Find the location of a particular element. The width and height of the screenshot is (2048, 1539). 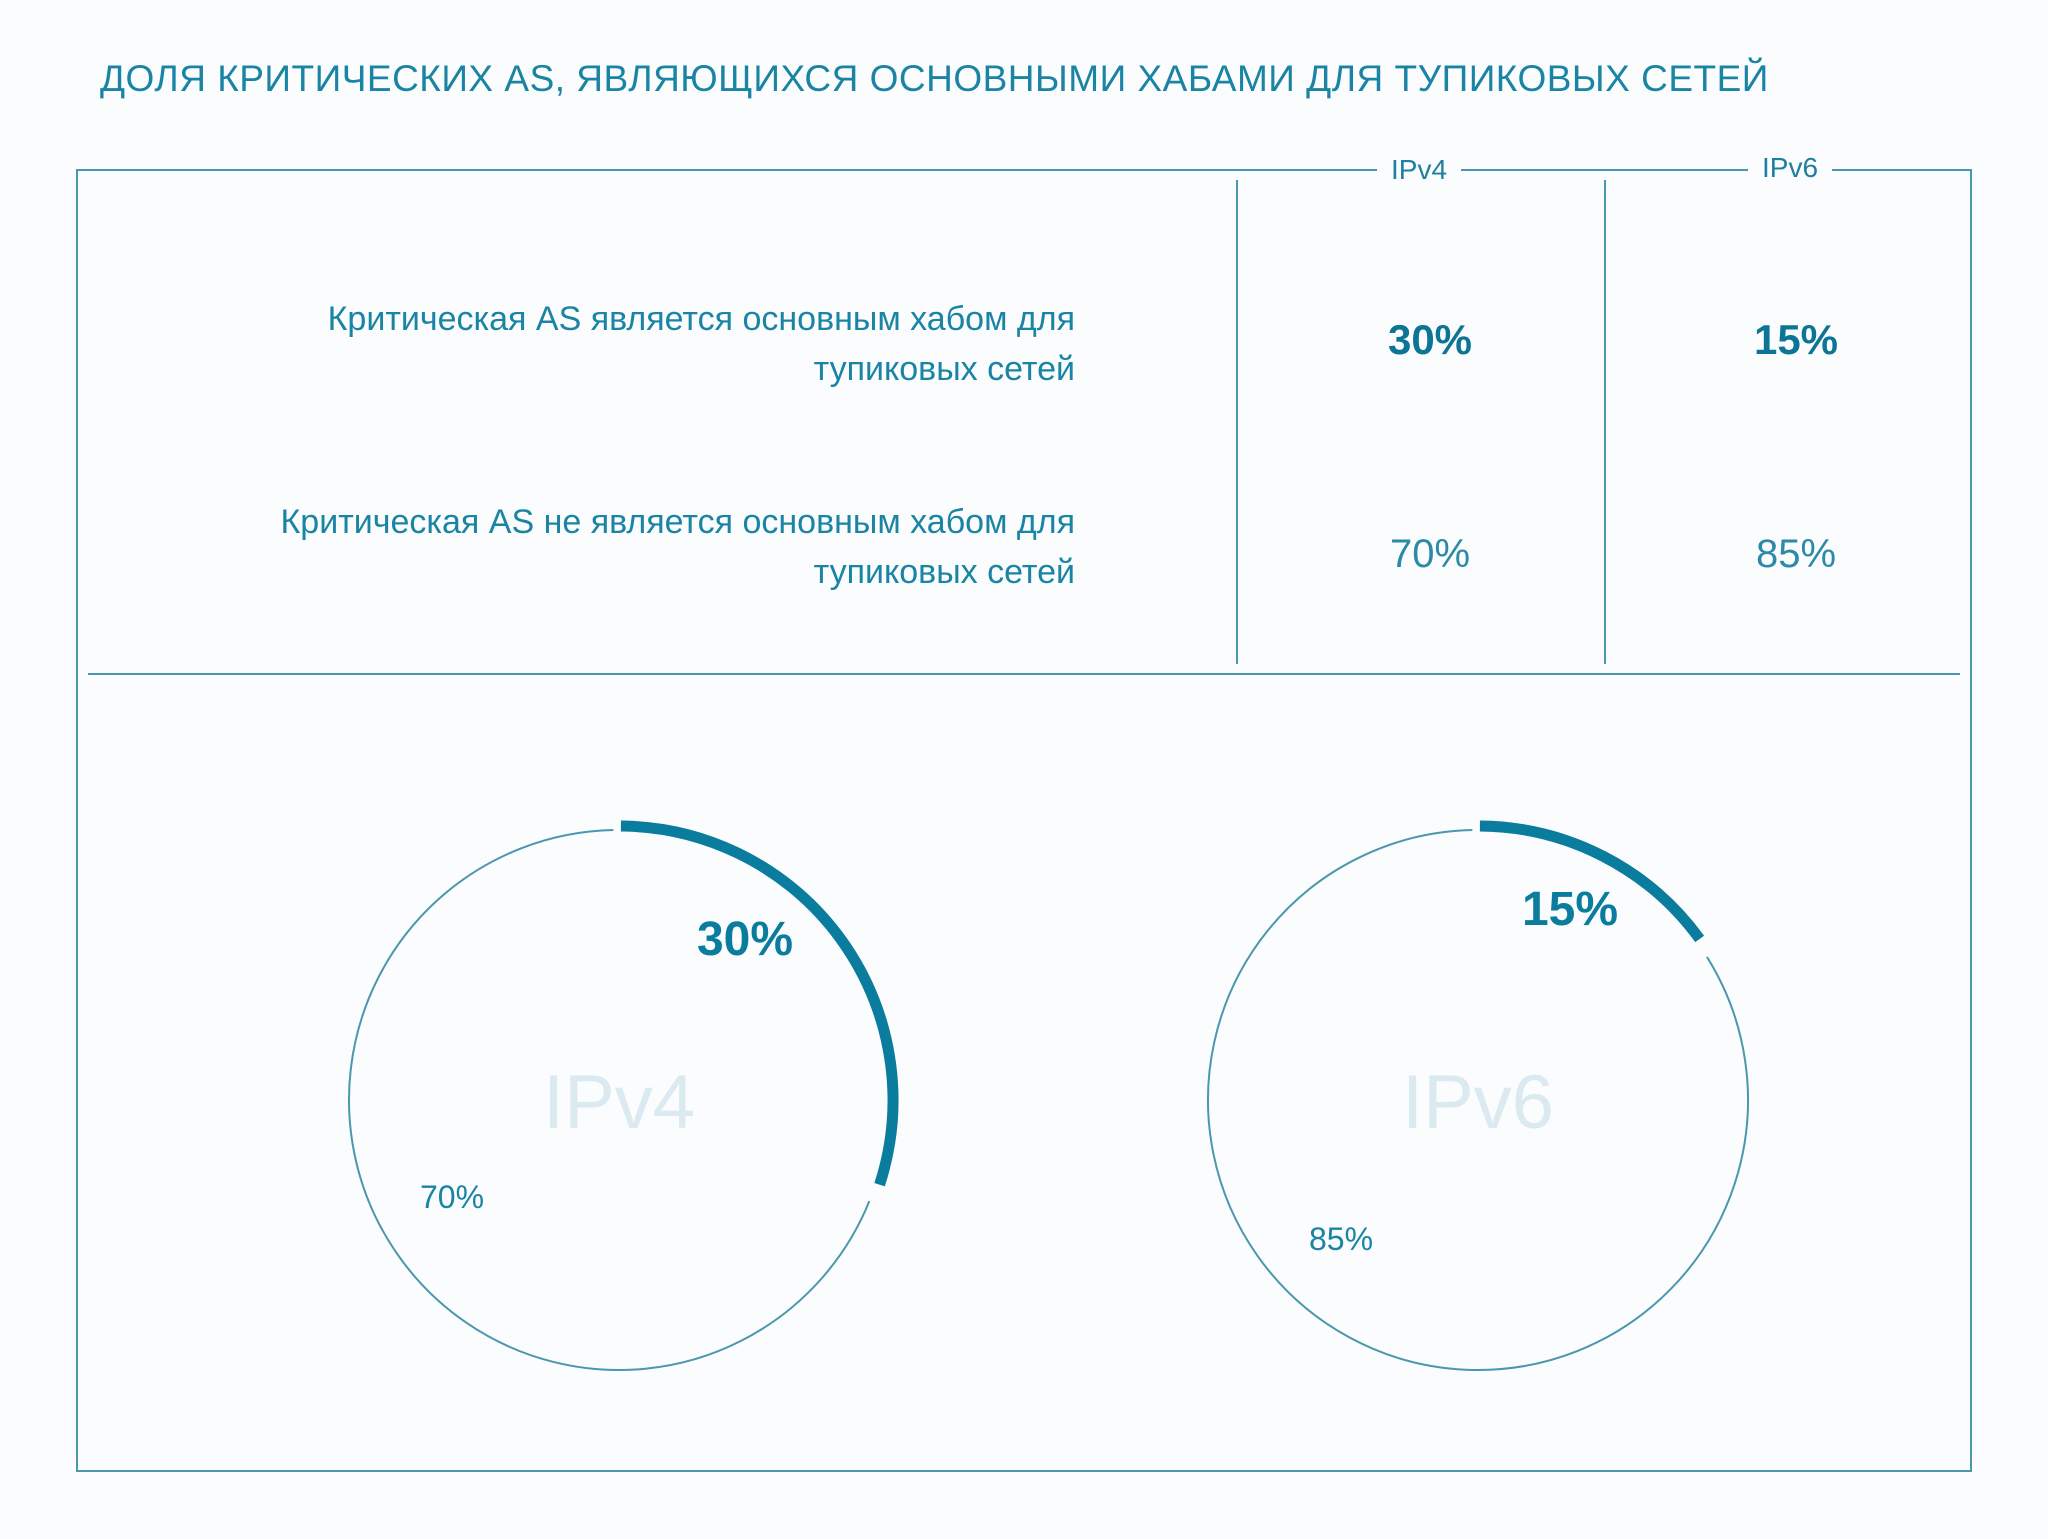

cell-ipv6-is-hub: 15% is located at coordinates (1796, 339).